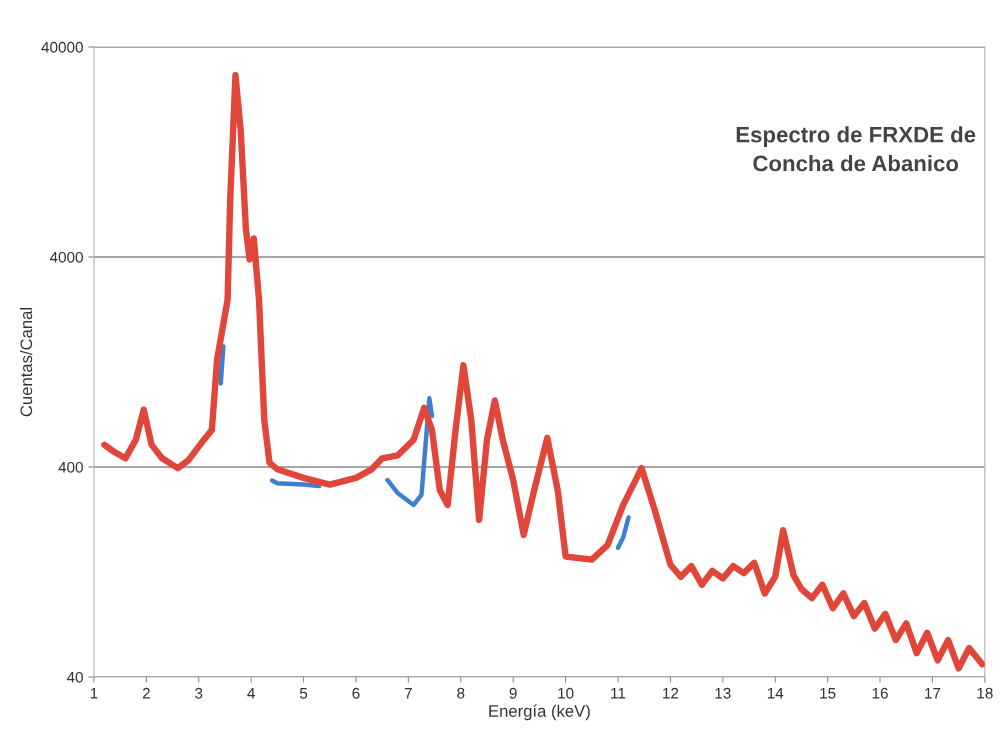 The image size is (1007, 752). Describe the element at coordinates (880, 693) in the screenshot. I see `x-tick-label: 16` at that location.